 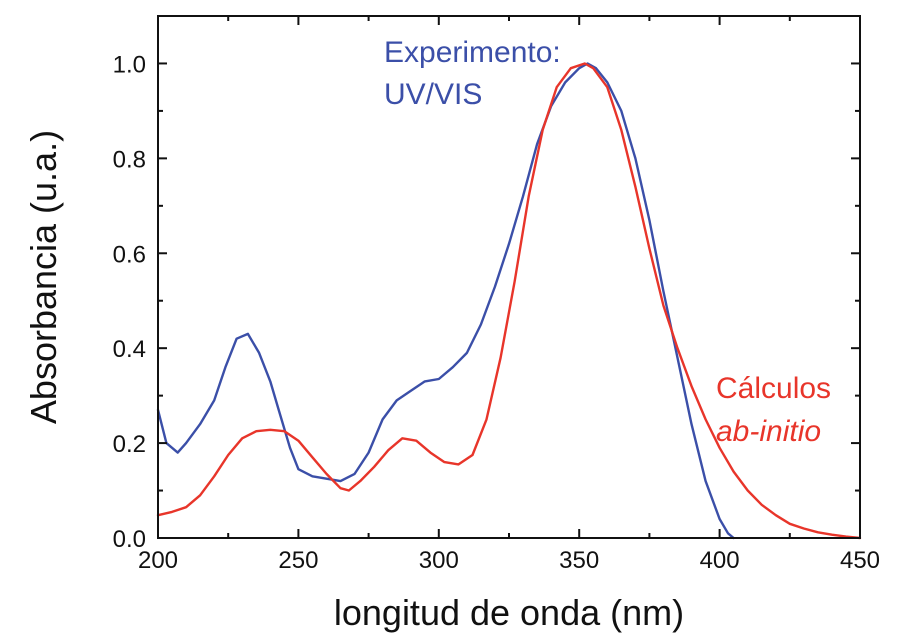 I want to click on x-tick-label: 200, so click(x=158, y=560).